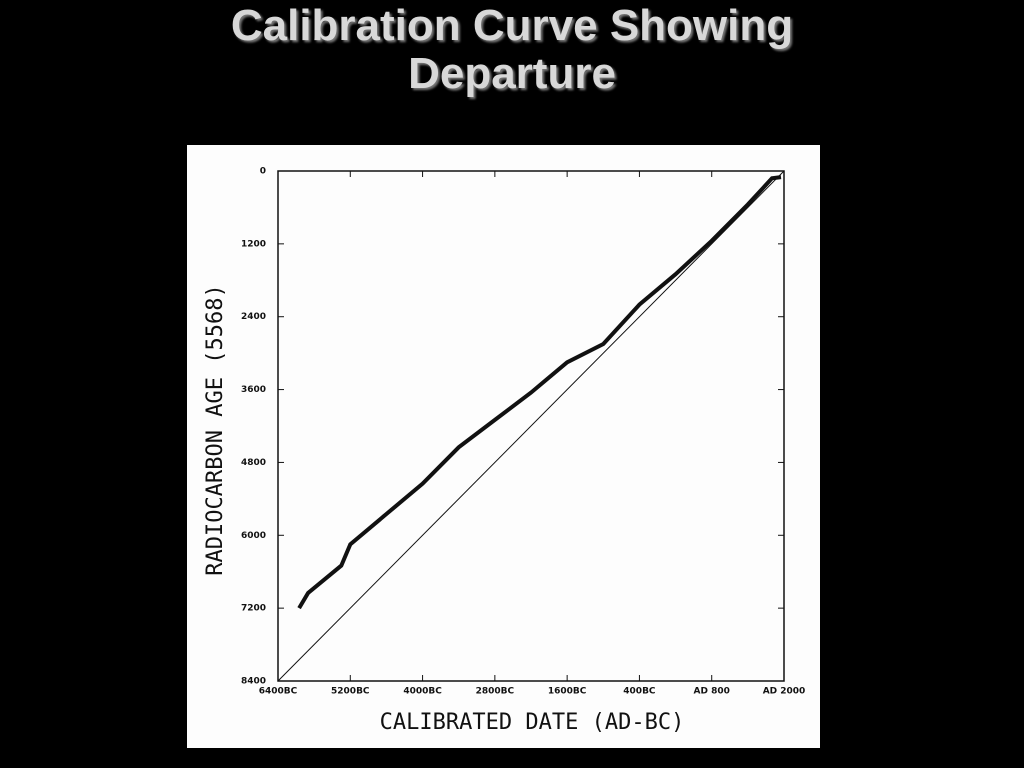 This screenshot has height=768, width=1024. Describe the element at coordinates (253, 390) in the screenshot. I see `y-tick-label: 3600` at that location.